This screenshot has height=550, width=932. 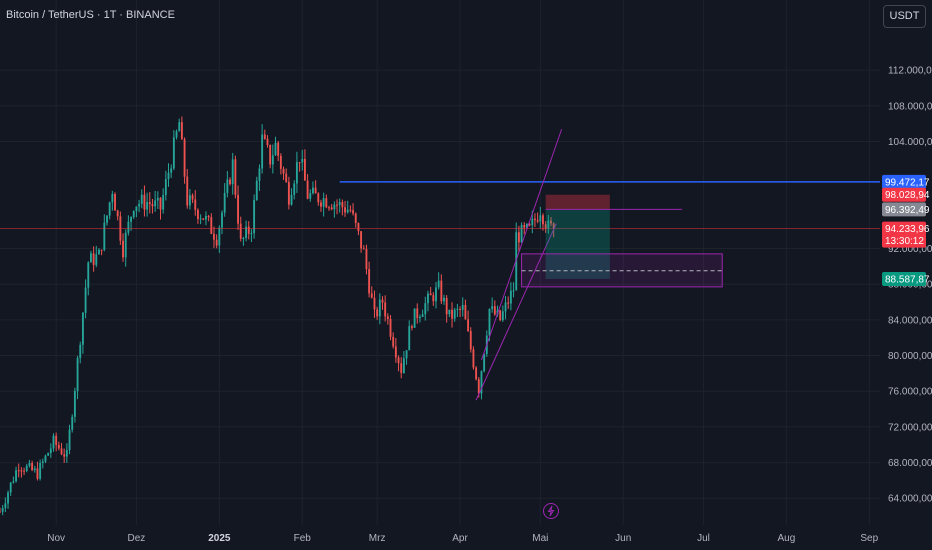 What do you see at coordinates (137, 538) in the screenshot?
I see `x-tick-label: Dez` at bounding box center [137, 538].